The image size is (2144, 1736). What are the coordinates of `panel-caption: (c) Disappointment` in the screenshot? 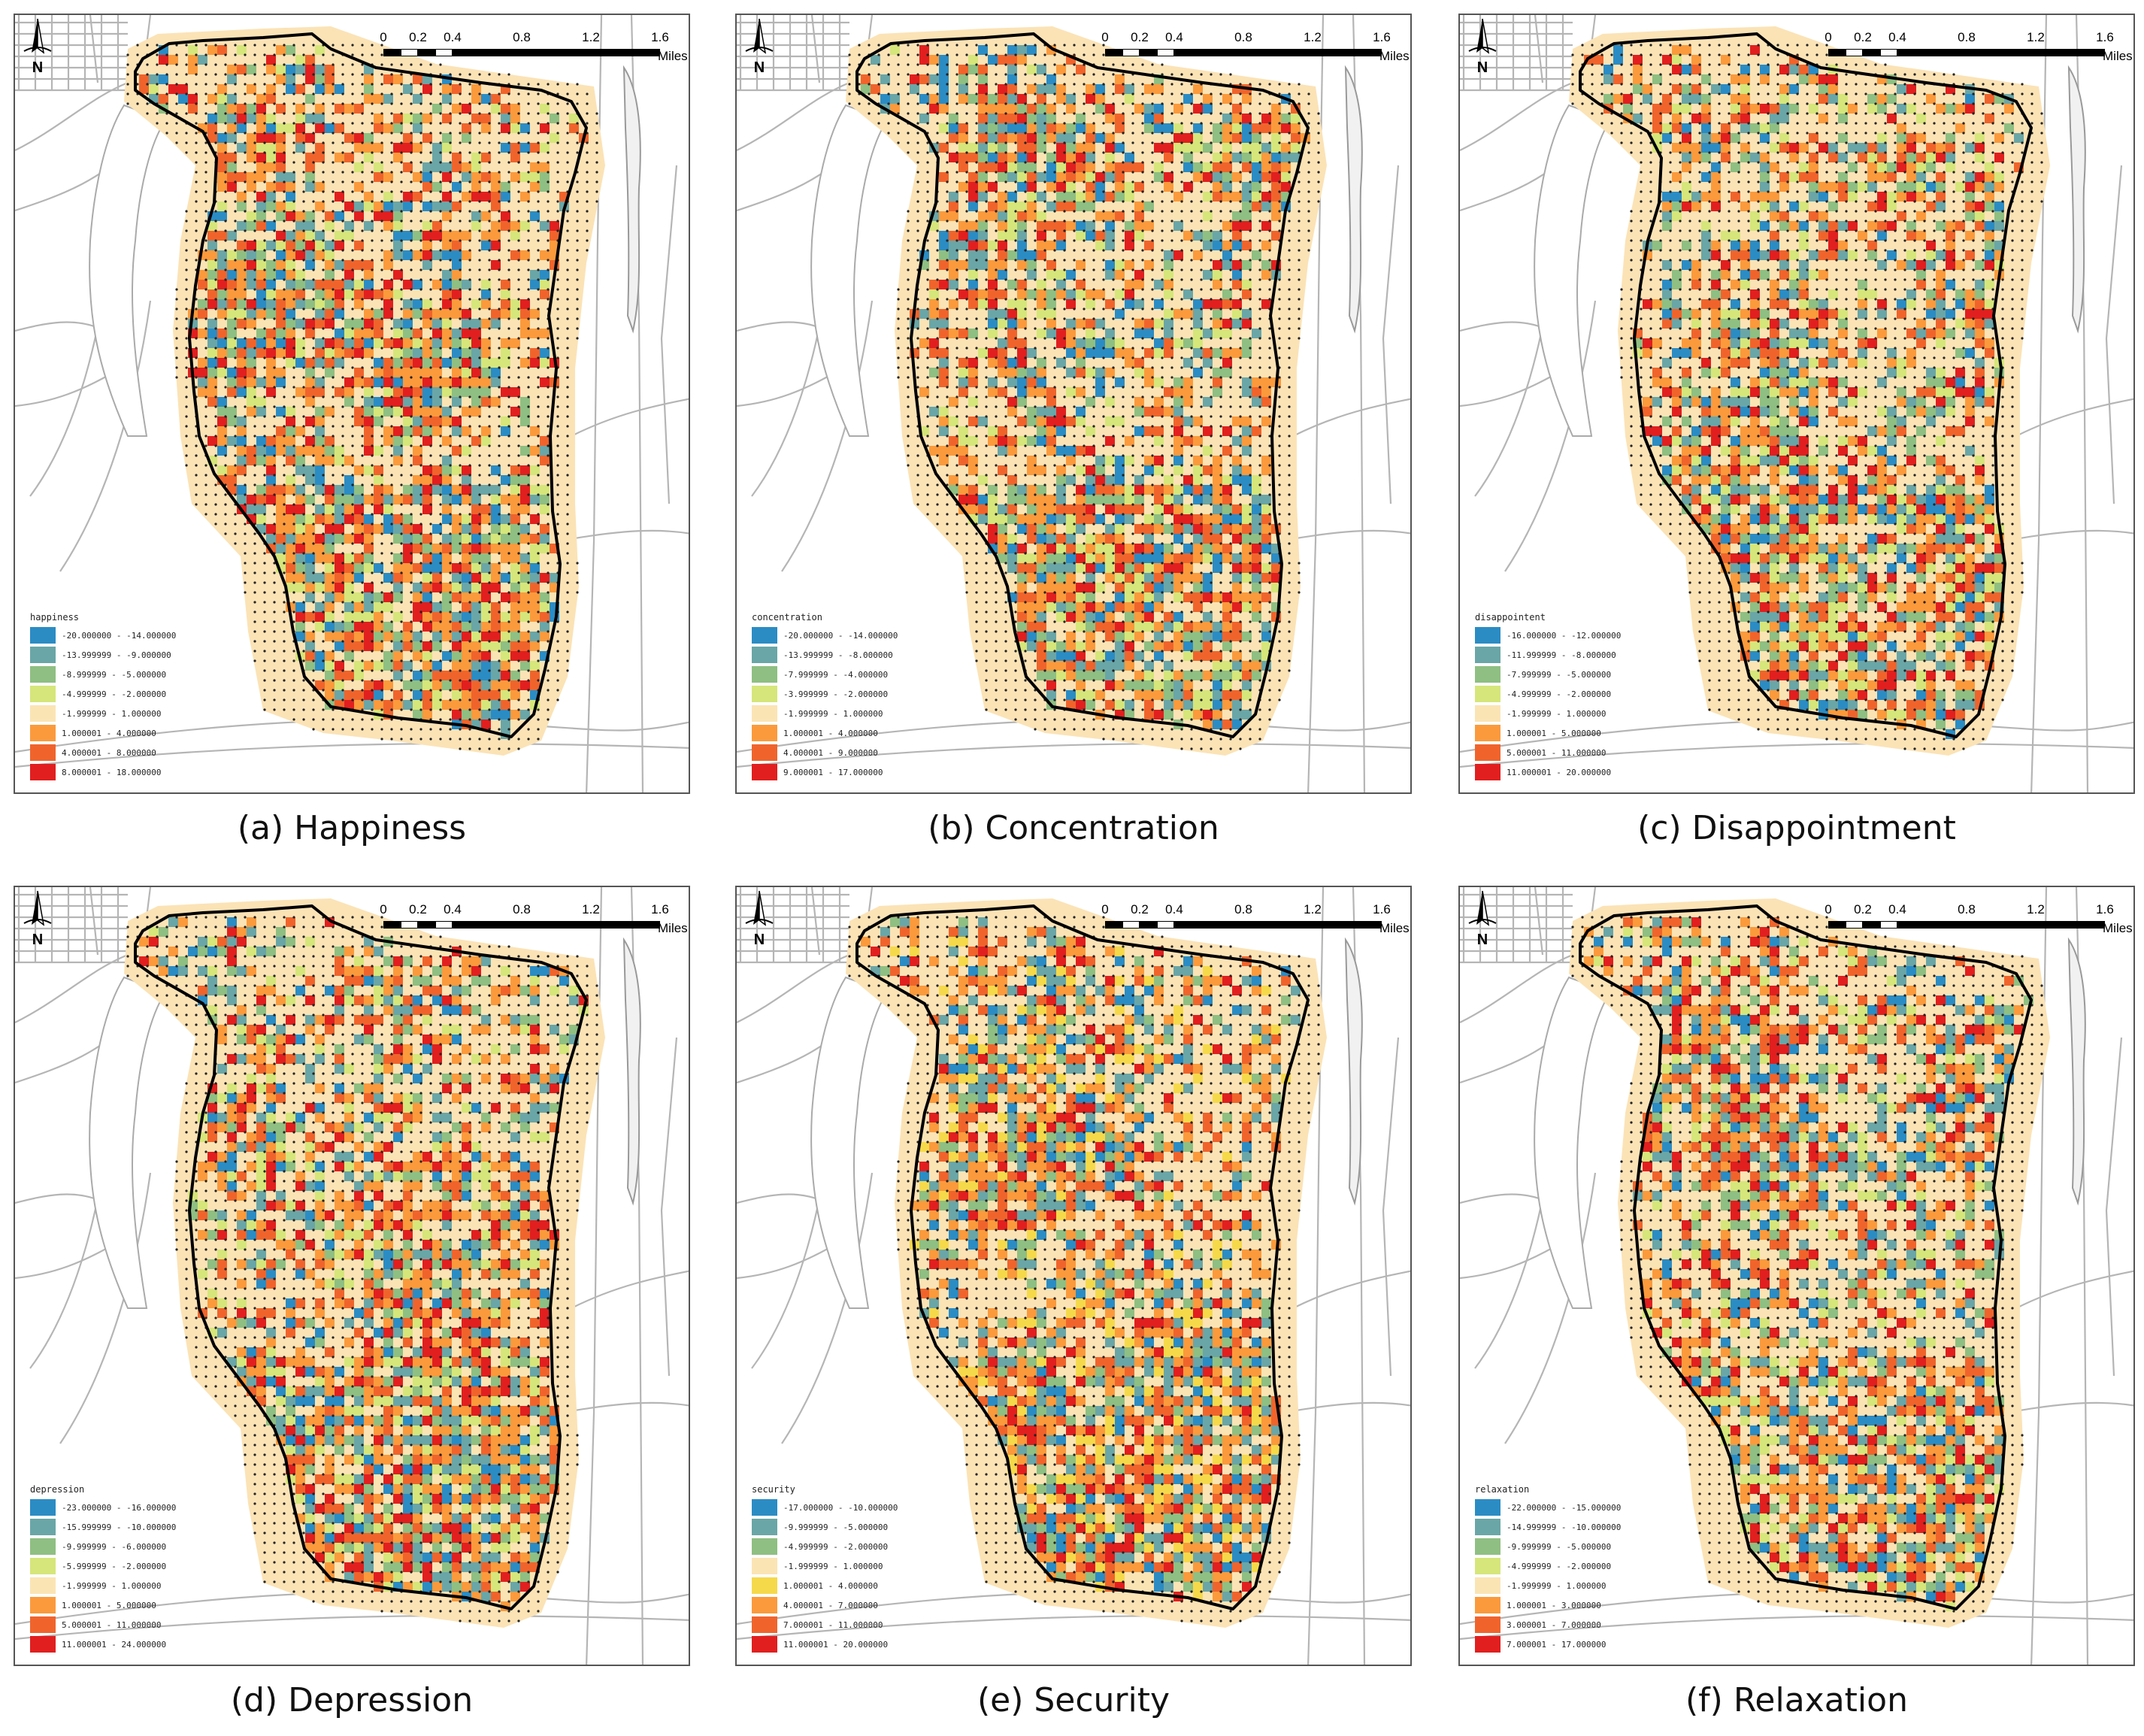 It's located at (1796, 828).